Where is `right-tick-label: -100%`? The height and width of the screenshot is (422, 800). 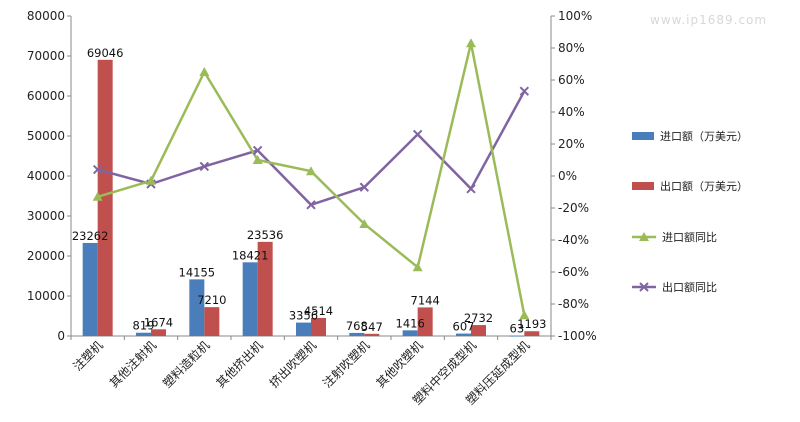
right-tick-label: -100% is located at coordinates (577, 336).